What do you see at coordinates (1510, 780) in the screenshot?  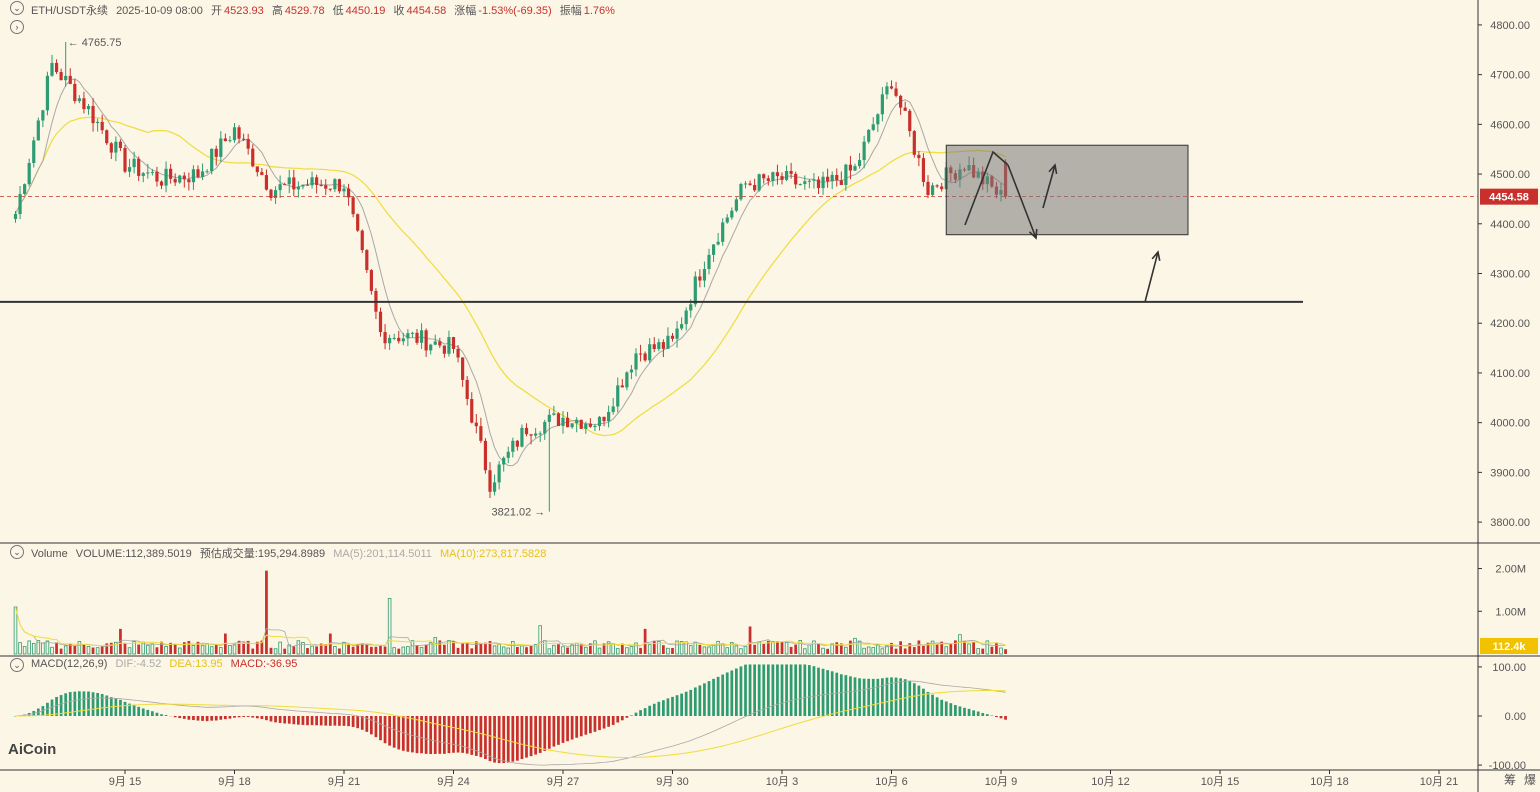 I see `chip-button: 筹` at bounding box center [1510, 780].